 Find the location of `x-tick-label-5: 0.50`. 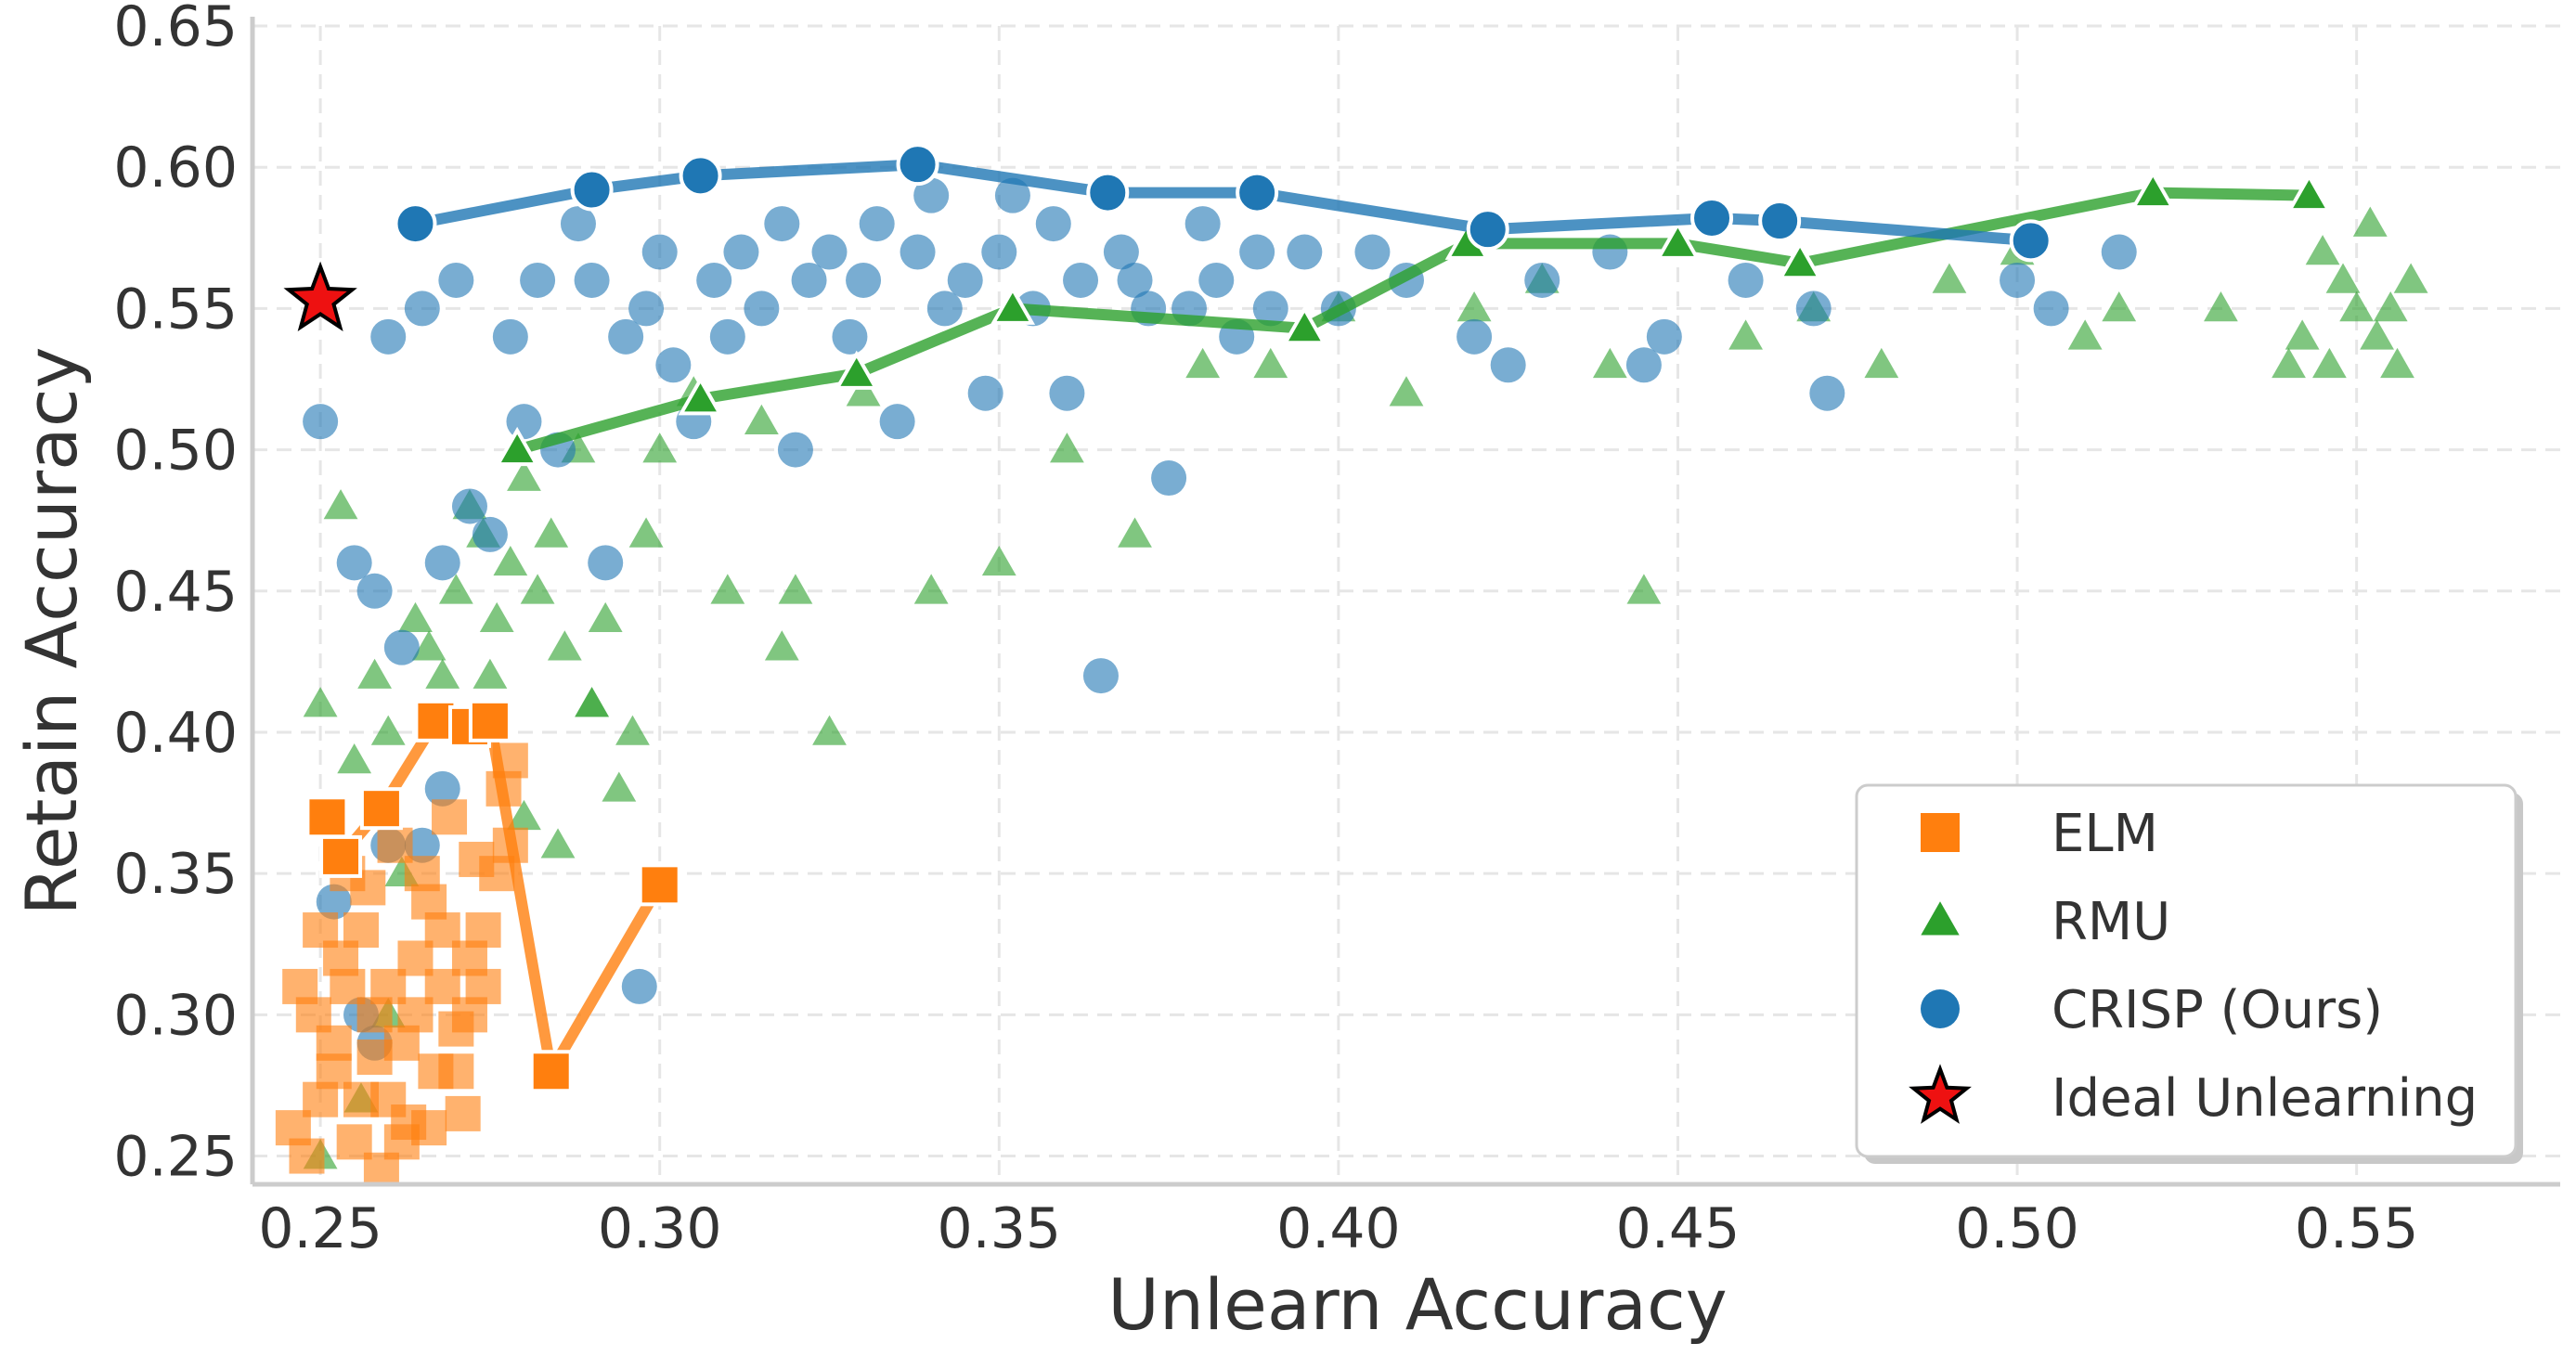

x-tick-label-5: 0.50 is located at coordinates (2017, 1228).